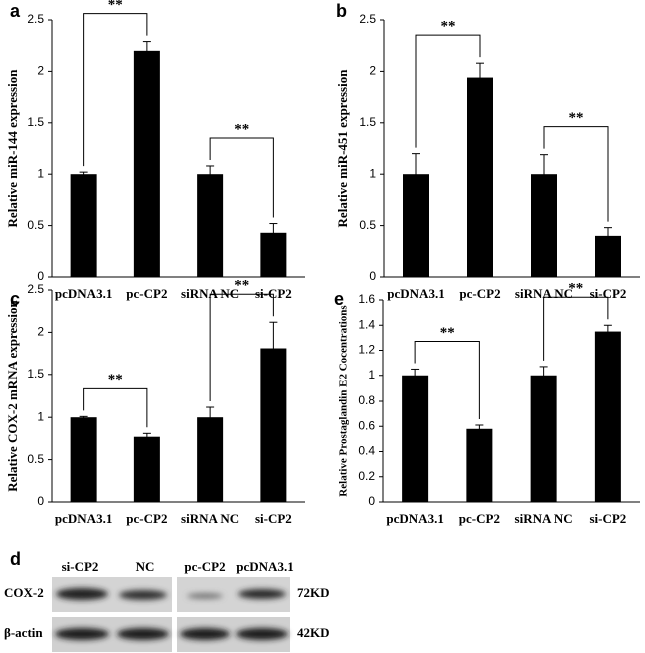  Describe the element at coordinates (171, 614) in the screenshot. I see `blot-image` at that location.